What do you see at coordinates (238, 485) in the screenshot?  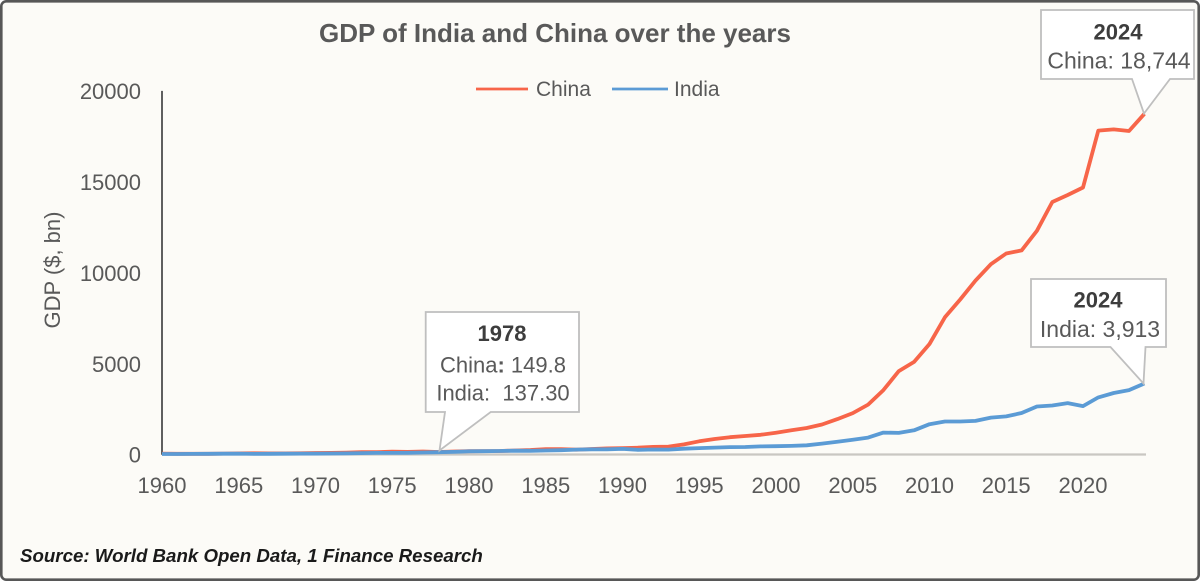 I see `svg-text: 1965` at bounding box center [238, 485].